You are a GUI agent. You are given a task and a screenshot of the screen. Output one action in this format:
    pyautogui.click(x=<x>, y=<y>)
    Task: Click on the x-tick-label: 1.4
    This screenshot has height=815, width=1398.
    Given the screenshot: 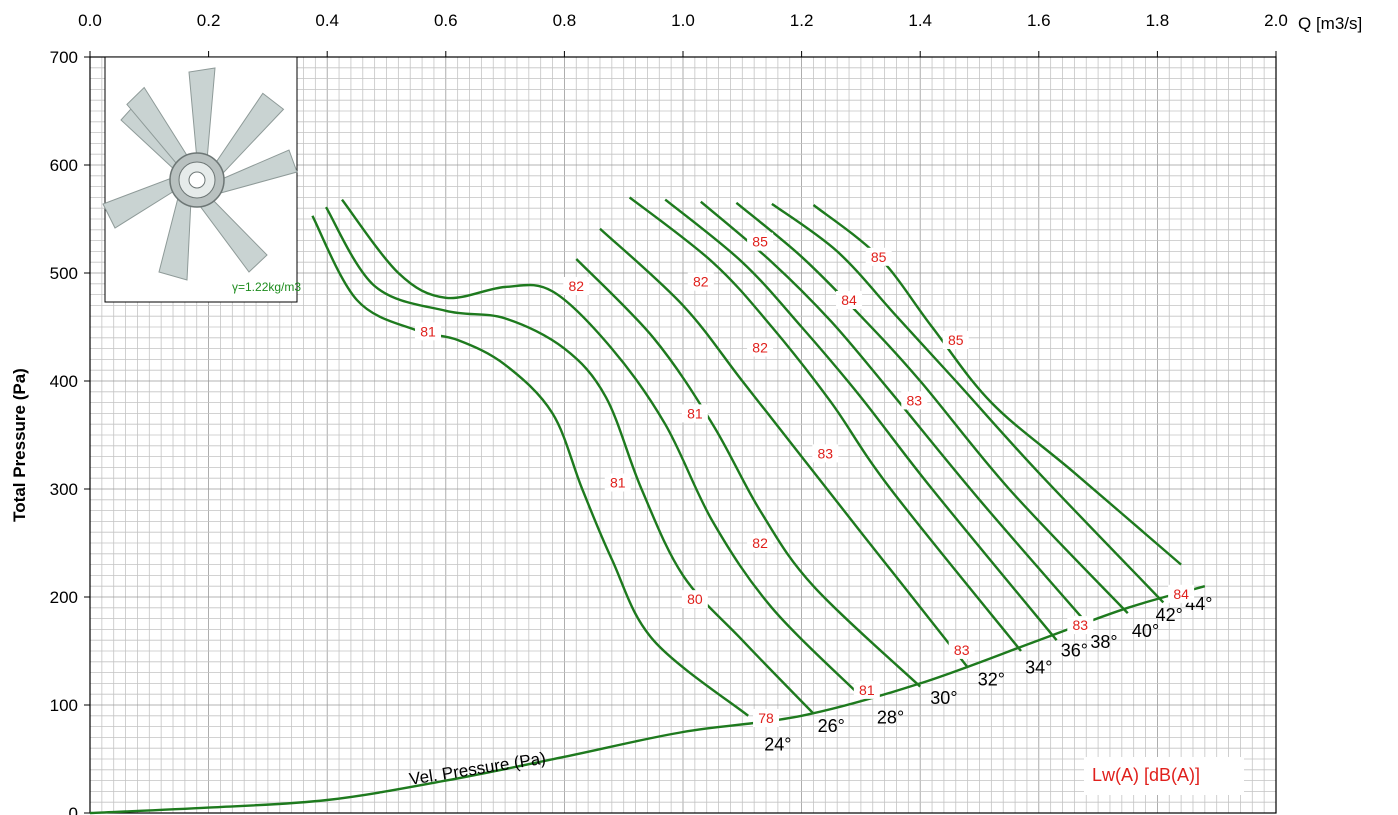 What is the action you would take?
    pyautogui.click(x=920, y=20)
    